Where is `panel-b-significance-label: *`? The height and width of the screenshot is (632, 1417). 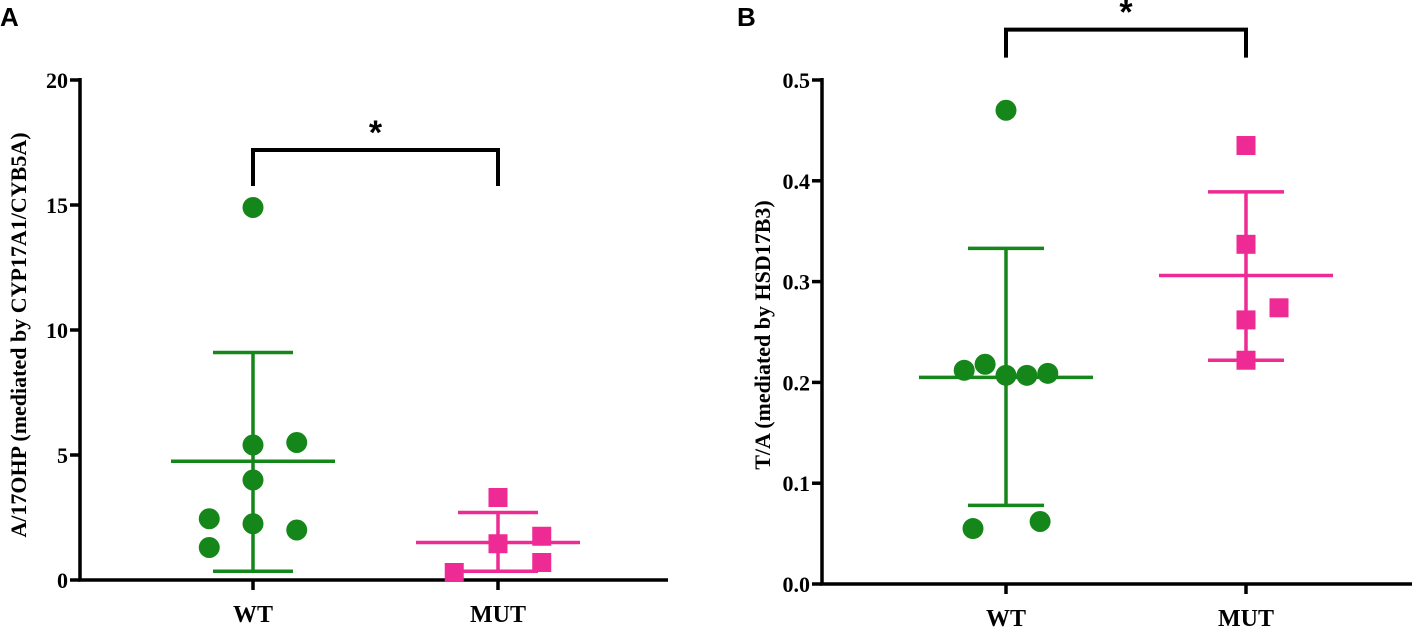 panel-b-significance-label: * is located at coordinates (1126, 16).